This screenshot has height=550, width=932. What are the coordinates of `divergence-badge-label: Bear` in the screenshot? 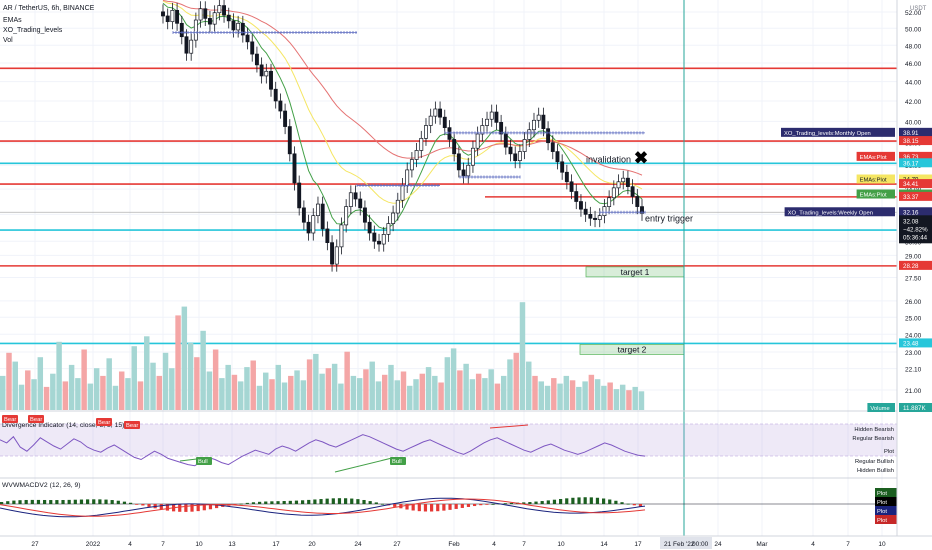 It's located at (104, 423).